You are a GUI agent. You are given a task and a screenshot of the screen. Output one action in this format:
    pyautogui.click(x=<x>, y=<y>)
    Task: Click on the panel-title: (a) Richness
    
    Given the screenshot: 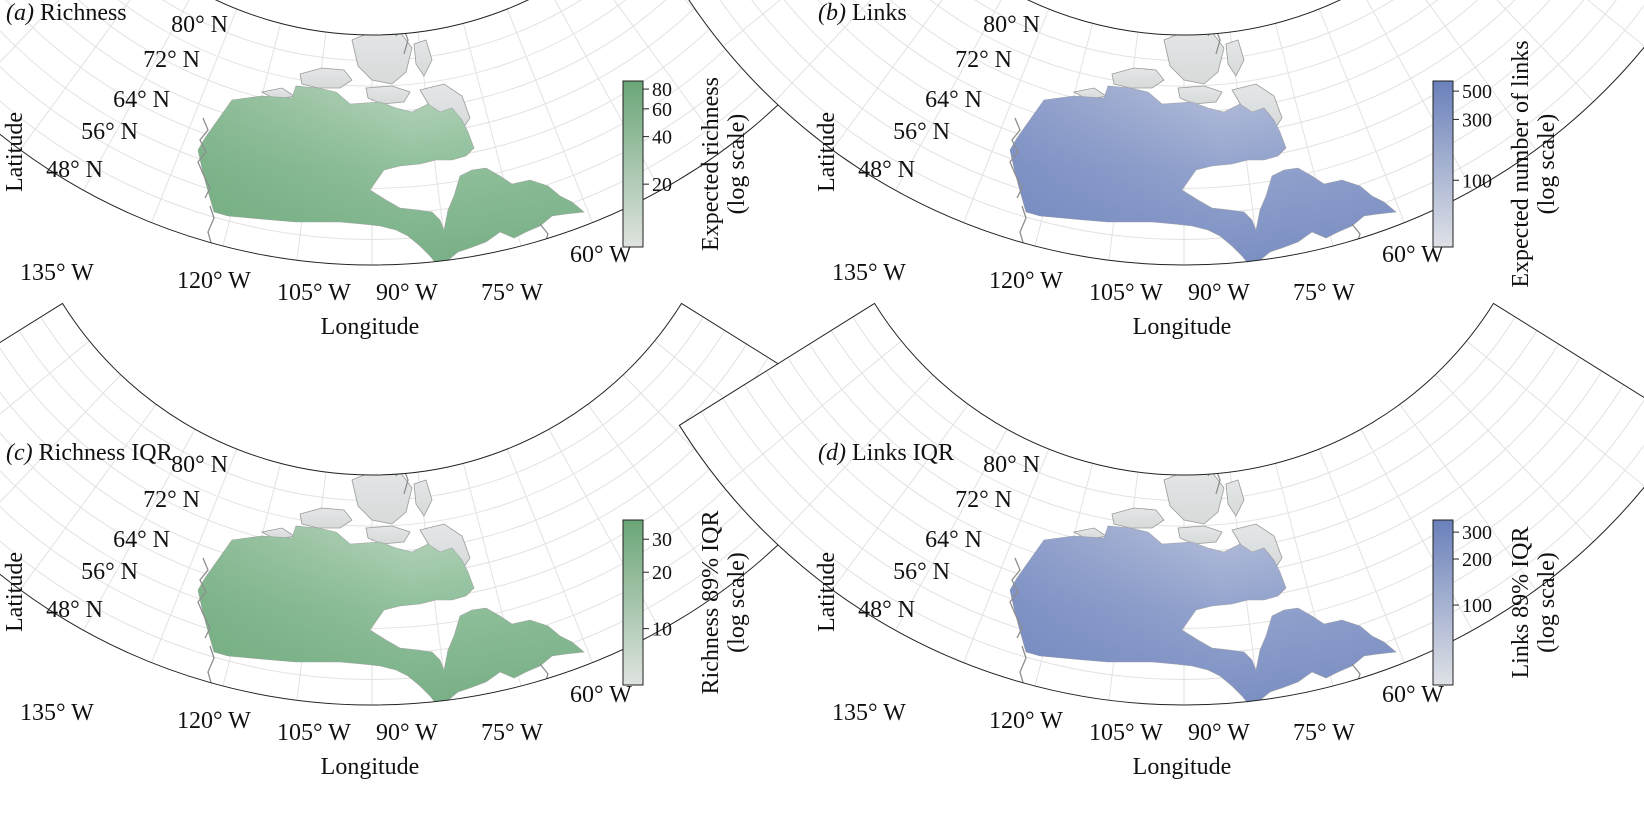 What is the action you would take?
    pyautogui.click(x=66, y=13)
    